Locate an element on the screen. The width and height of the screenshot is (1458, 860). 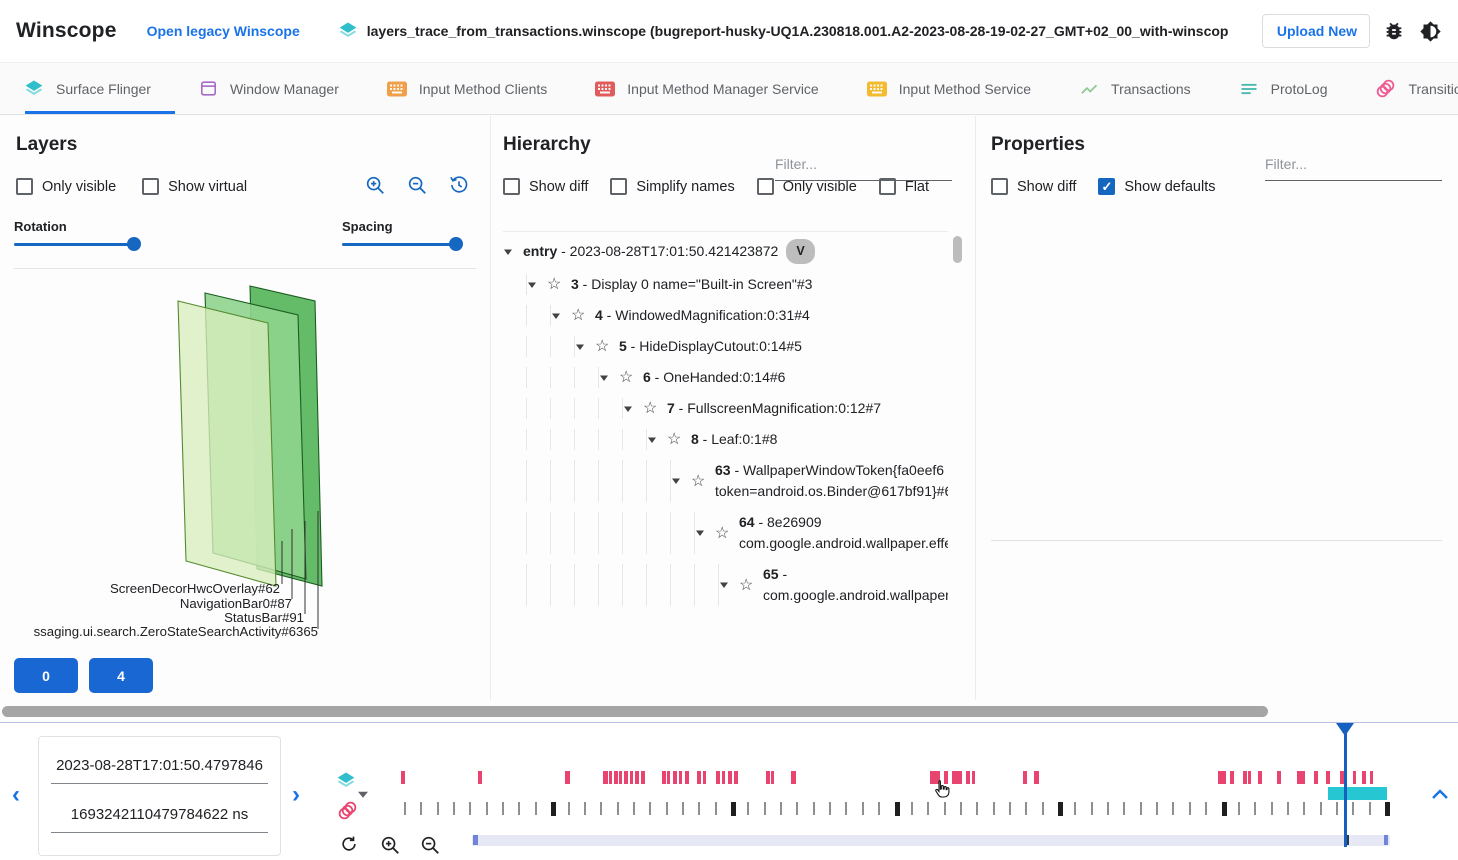
human-timestamp-input: 2023-08-28T17:01:50.4797846 is located at coordinates (159, 762).